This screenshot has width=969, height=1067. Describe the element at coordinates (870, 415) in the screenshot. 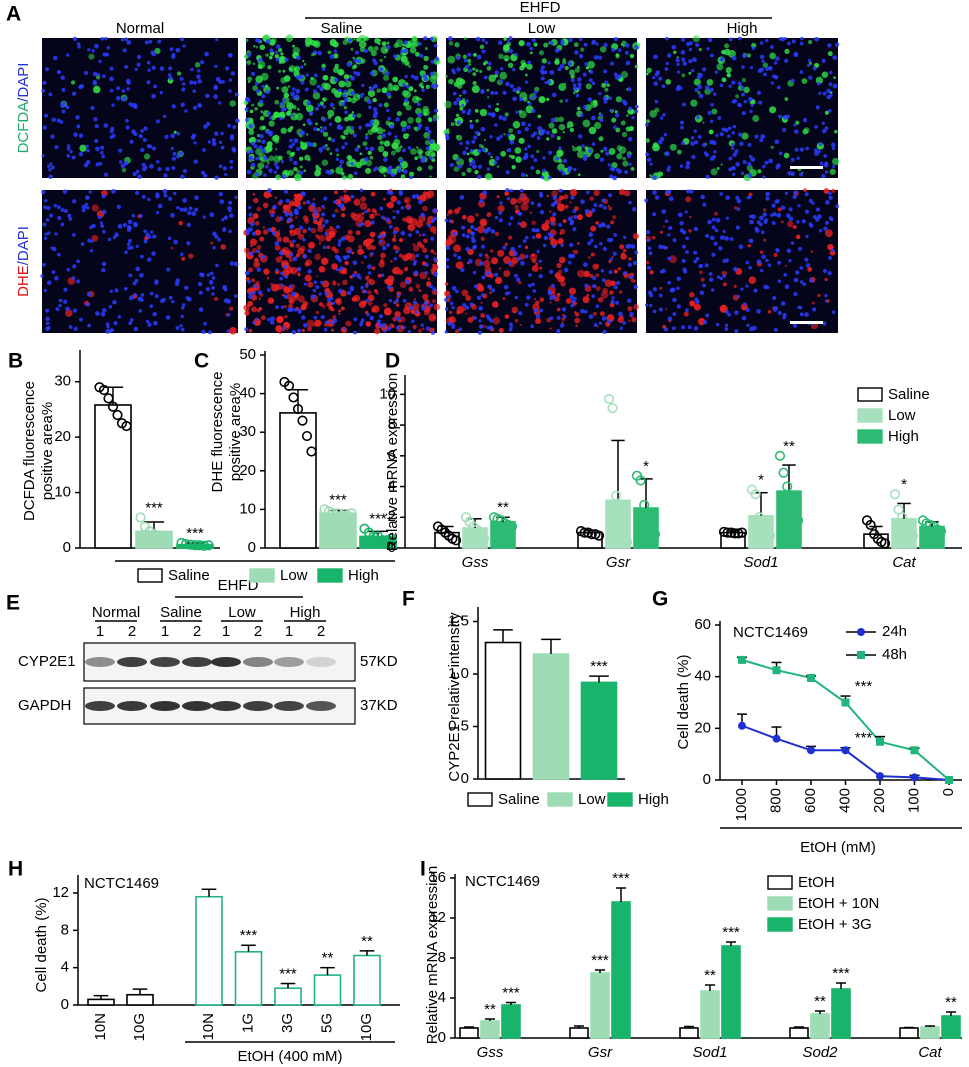

I see `legend-swatch` at that location.